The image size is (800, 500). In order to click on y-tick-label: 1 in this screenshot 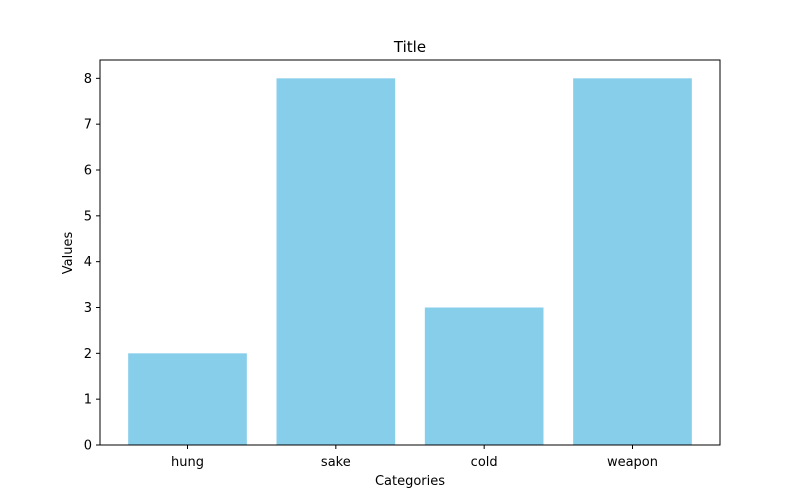, I will do `click(88, 400)`.